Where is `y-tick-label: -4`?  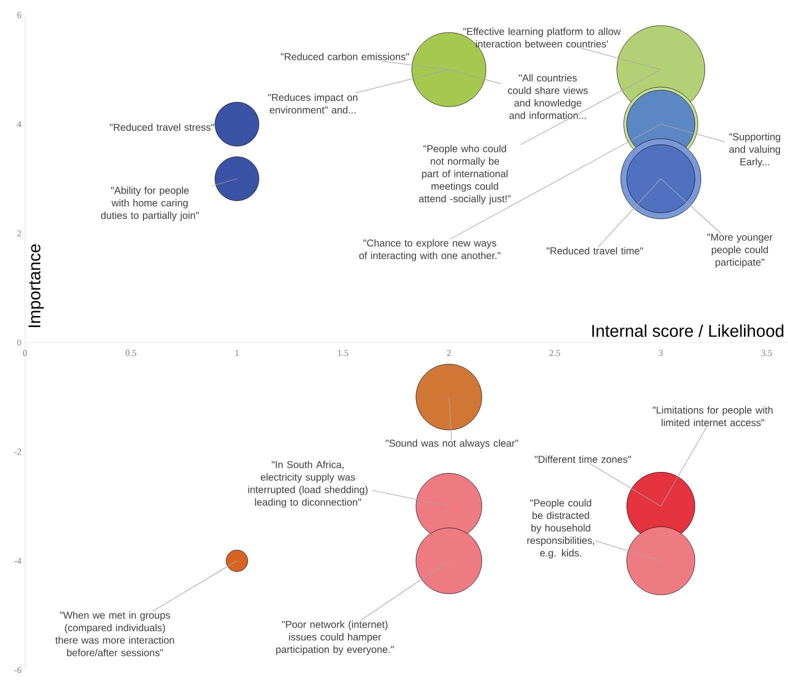
y-tick-label: -4 is located at coordinates (18, 561).